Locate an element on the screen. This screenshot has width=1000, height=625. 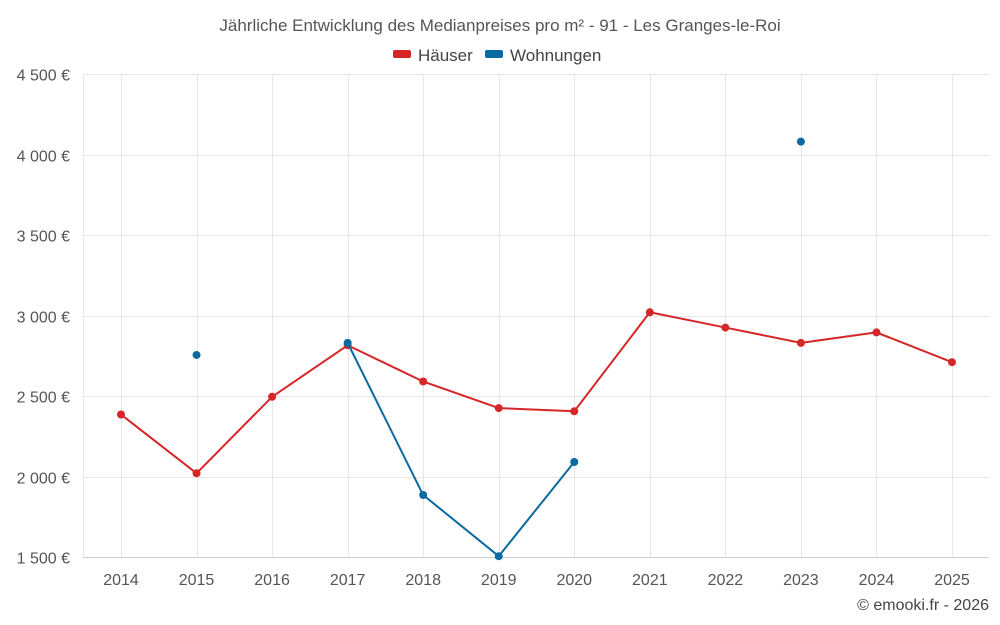
data-point-hauser-2022 is located at coordinates (725, 327).